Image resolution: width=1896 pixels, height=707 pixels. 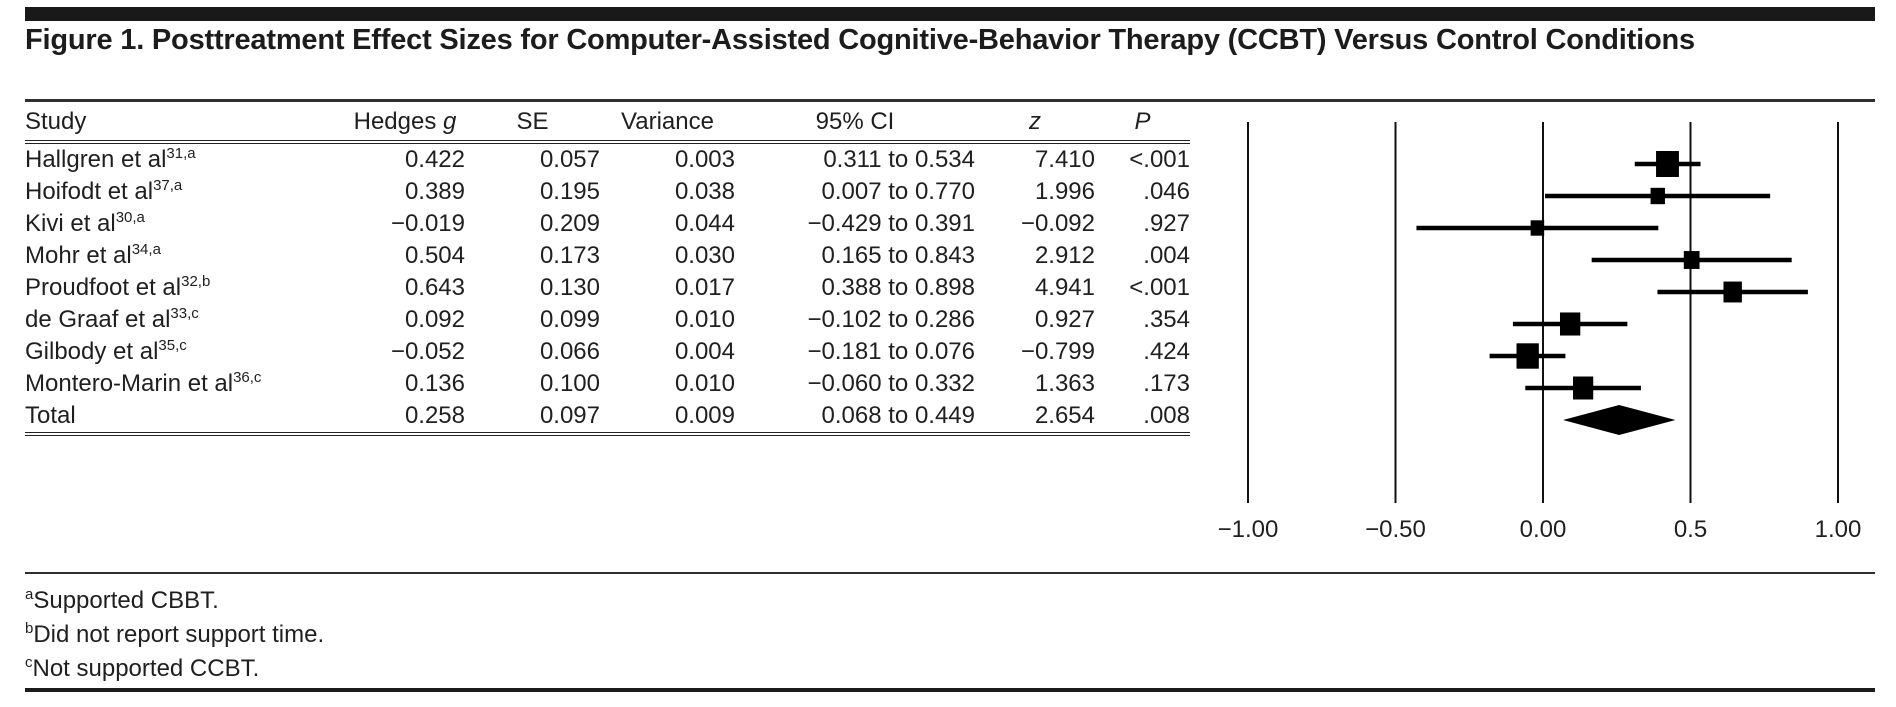 I want to click on cell-p: .004, so click(x=1166, y=255).